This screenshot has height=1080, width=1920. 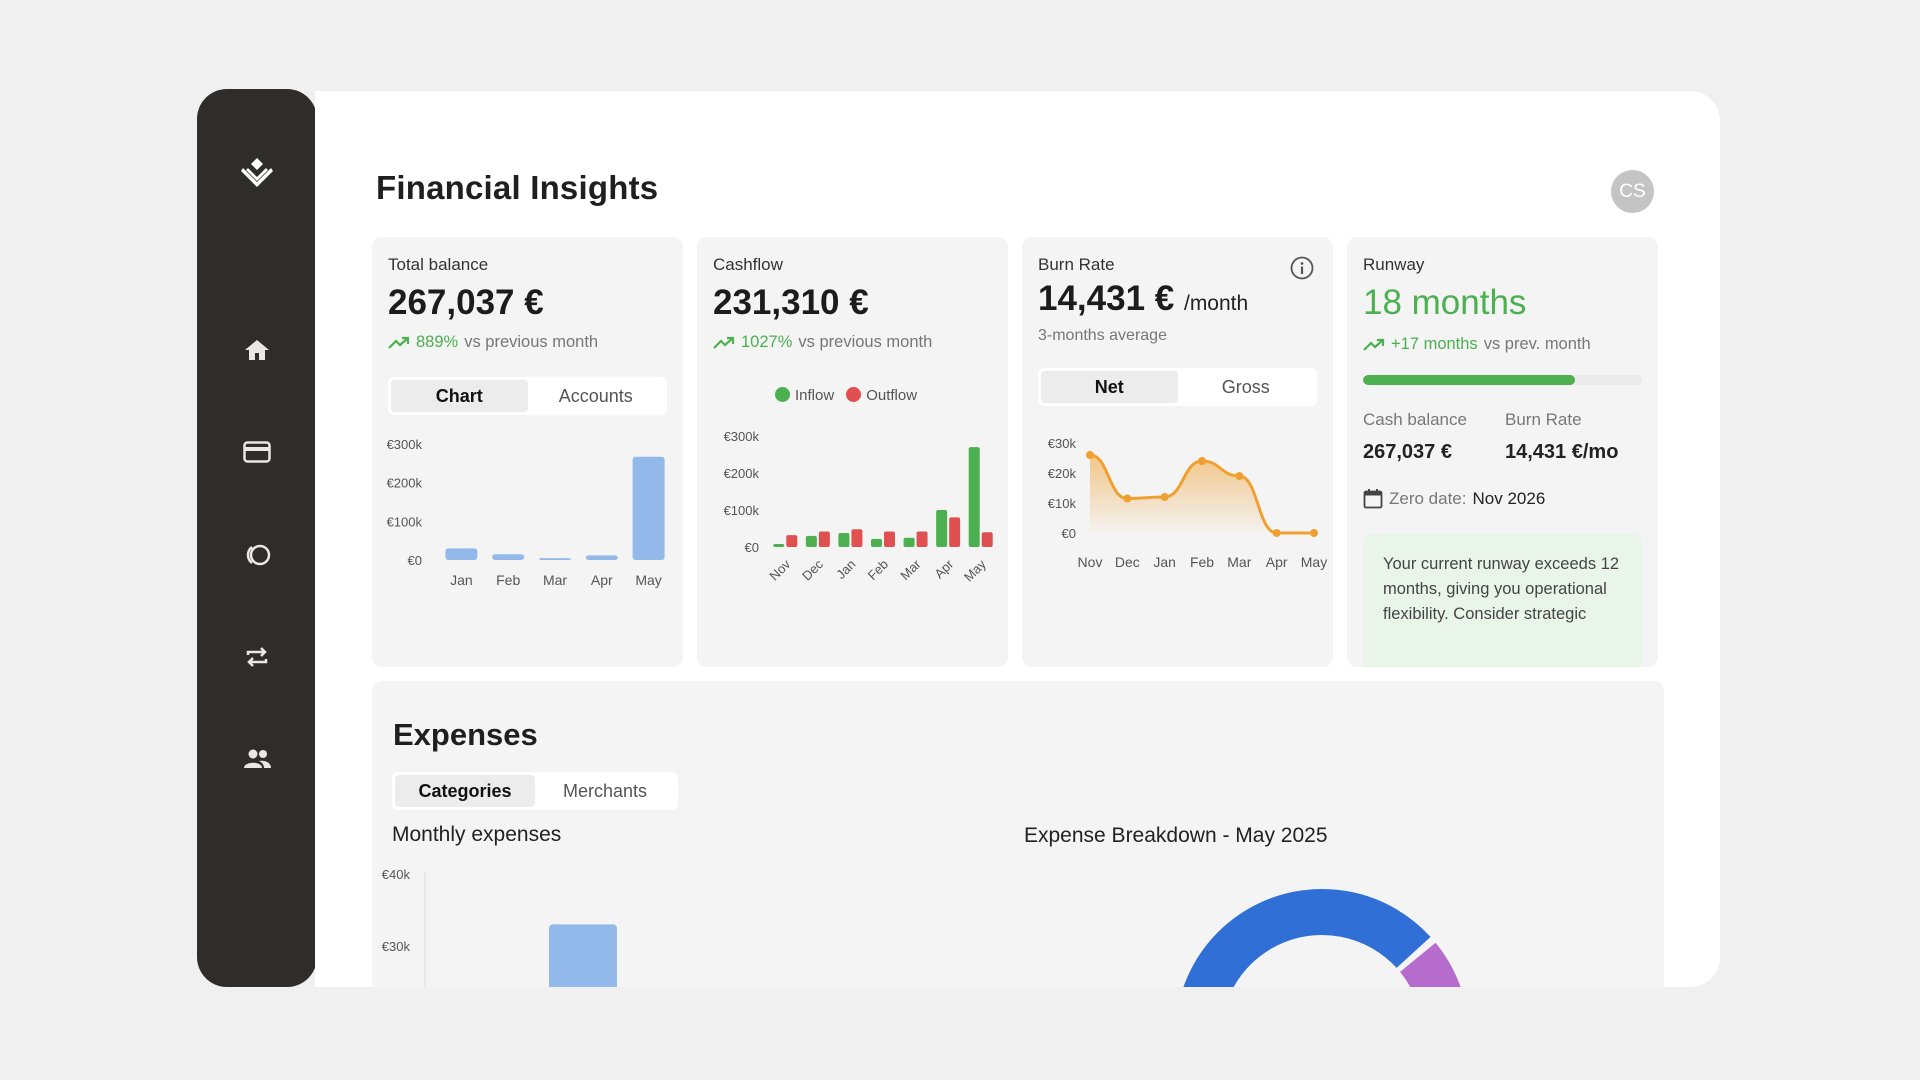 What do you see at coordinates (1562, 452) in the screenshot?
I see `burn-rate-value: 14,431 €/mo` at bounding box center [1562, 452].